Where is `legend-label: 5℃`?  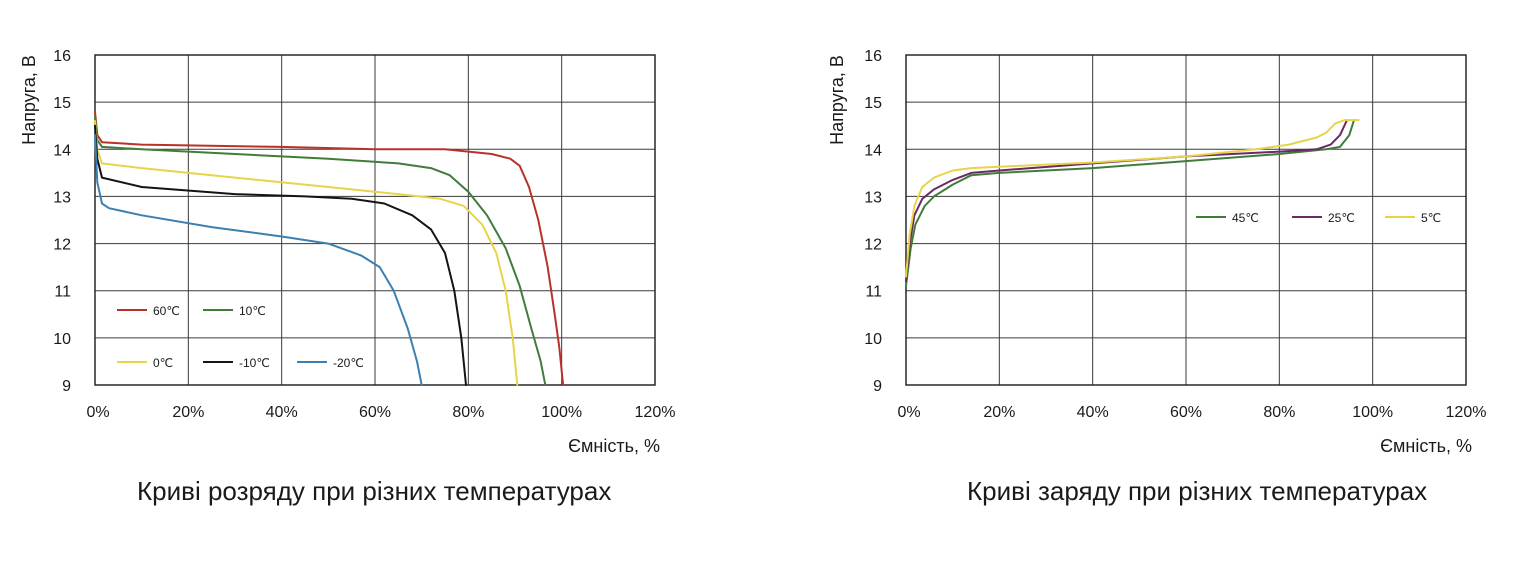 legend-label: 5℃ is located at coordinates (1431, 218).